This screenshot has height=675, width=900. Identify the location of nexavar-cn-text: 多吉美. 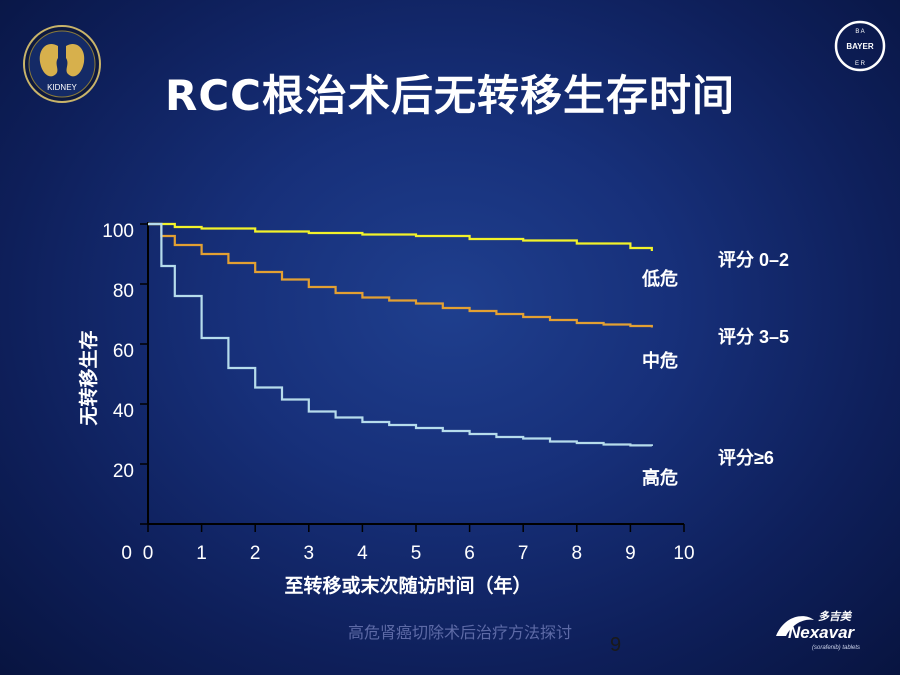
(835, 616).